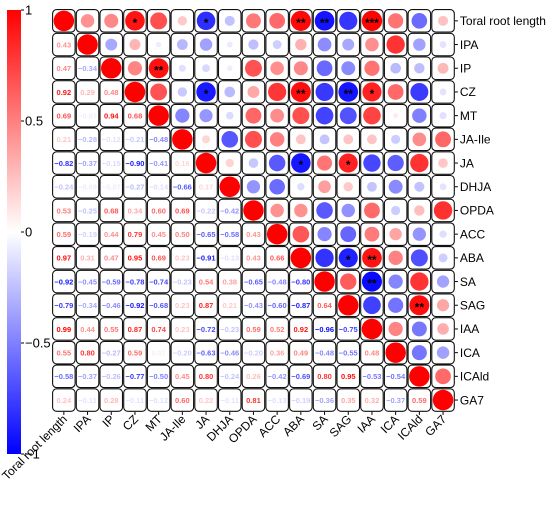 The width and height of the screenshot is (550, 527). I want to click on corr-value: −0.25, so click(87, 210).